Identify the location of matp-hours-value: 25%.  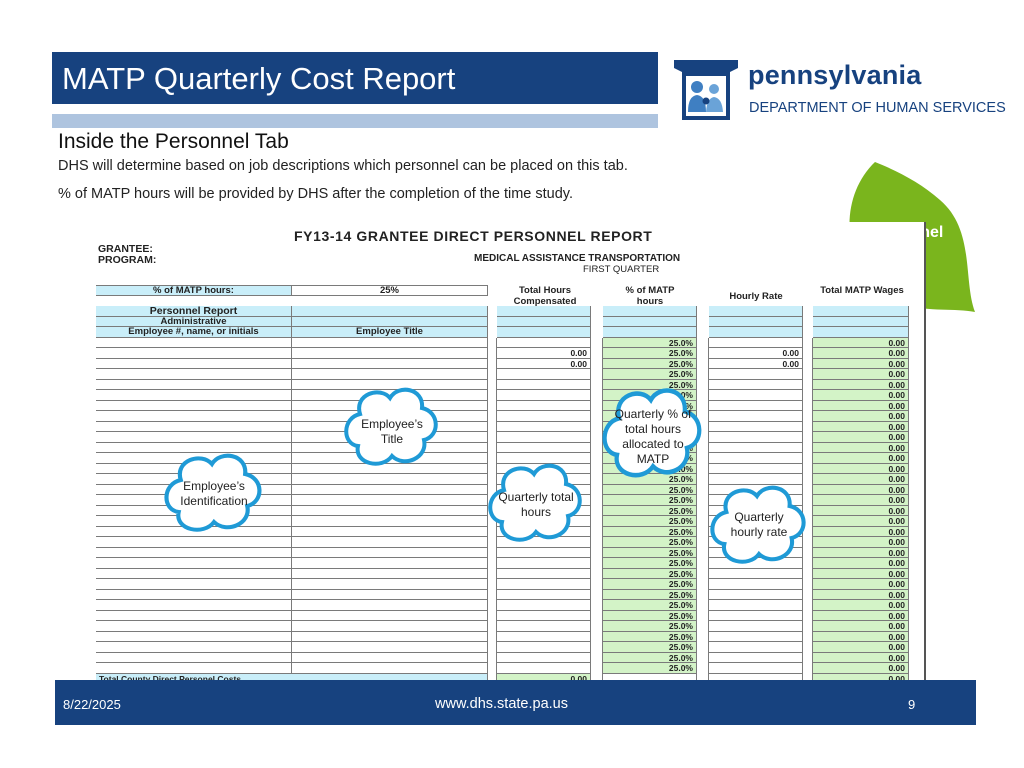
(390, 290).